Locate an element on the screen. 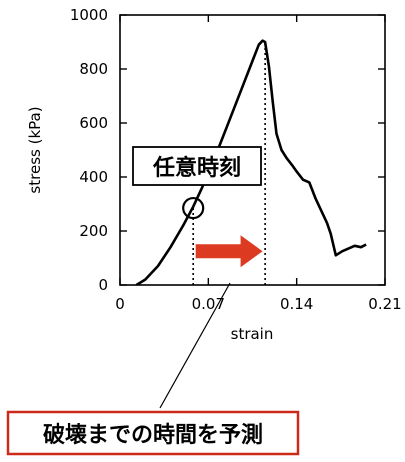 The width and height of the screenshot is (405, 462). x-tick-label: 0.14 is located at coordinates (296, 304).